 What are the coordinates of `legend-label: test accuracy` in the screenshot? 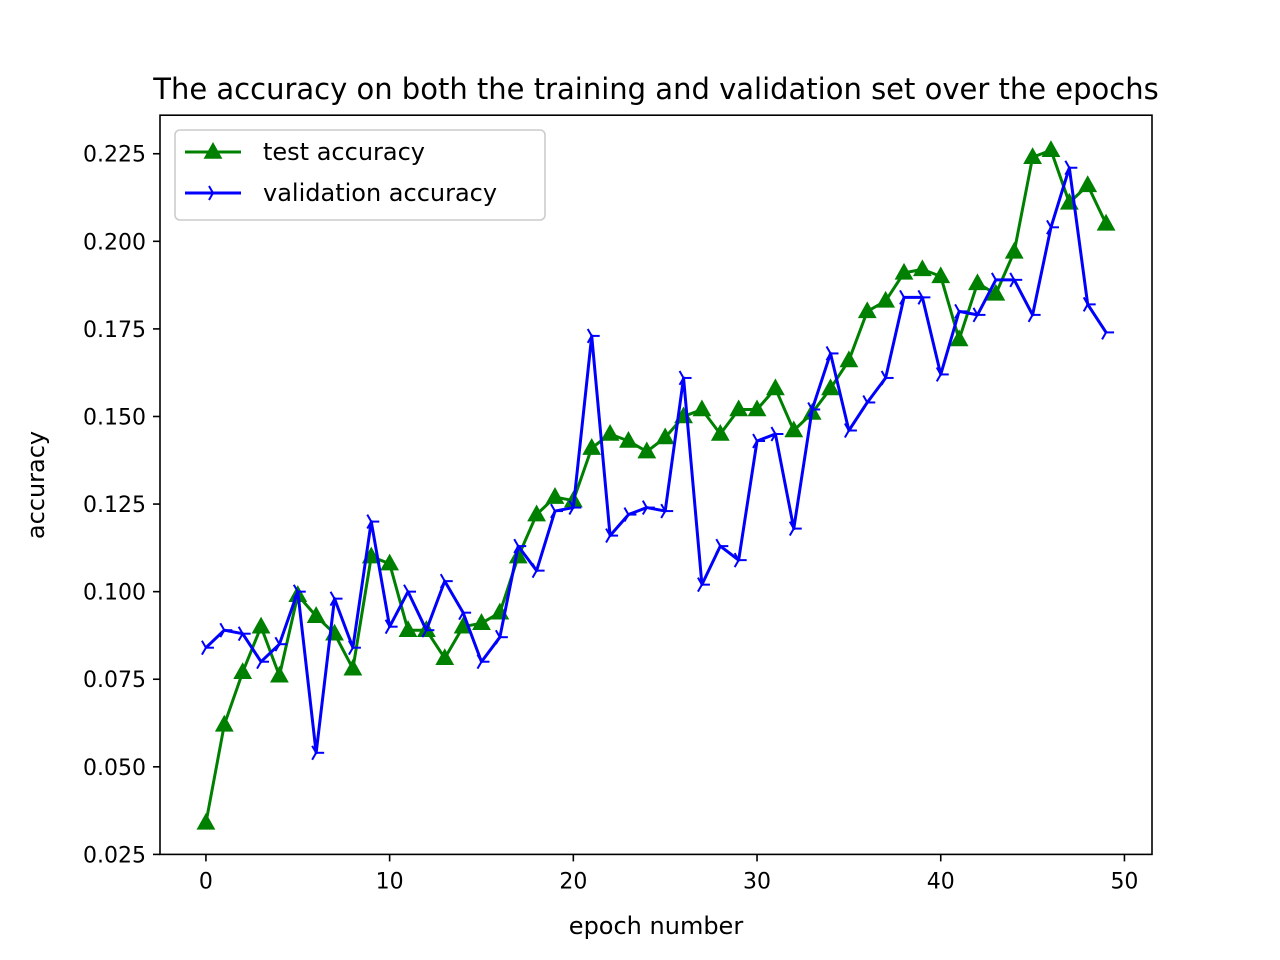 It's located at (344, 152).